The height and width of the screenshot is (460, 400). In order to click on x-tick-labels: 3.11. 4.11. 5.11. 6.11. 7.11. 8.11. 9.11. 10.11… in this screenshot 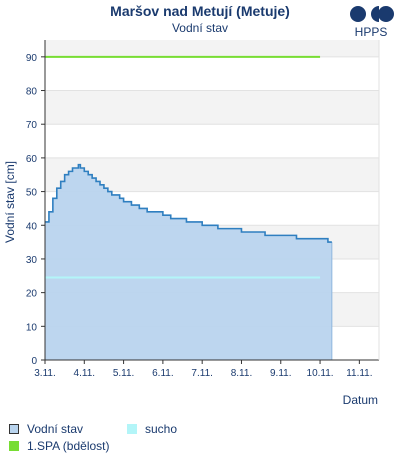, I will do `click(203, 369)`.